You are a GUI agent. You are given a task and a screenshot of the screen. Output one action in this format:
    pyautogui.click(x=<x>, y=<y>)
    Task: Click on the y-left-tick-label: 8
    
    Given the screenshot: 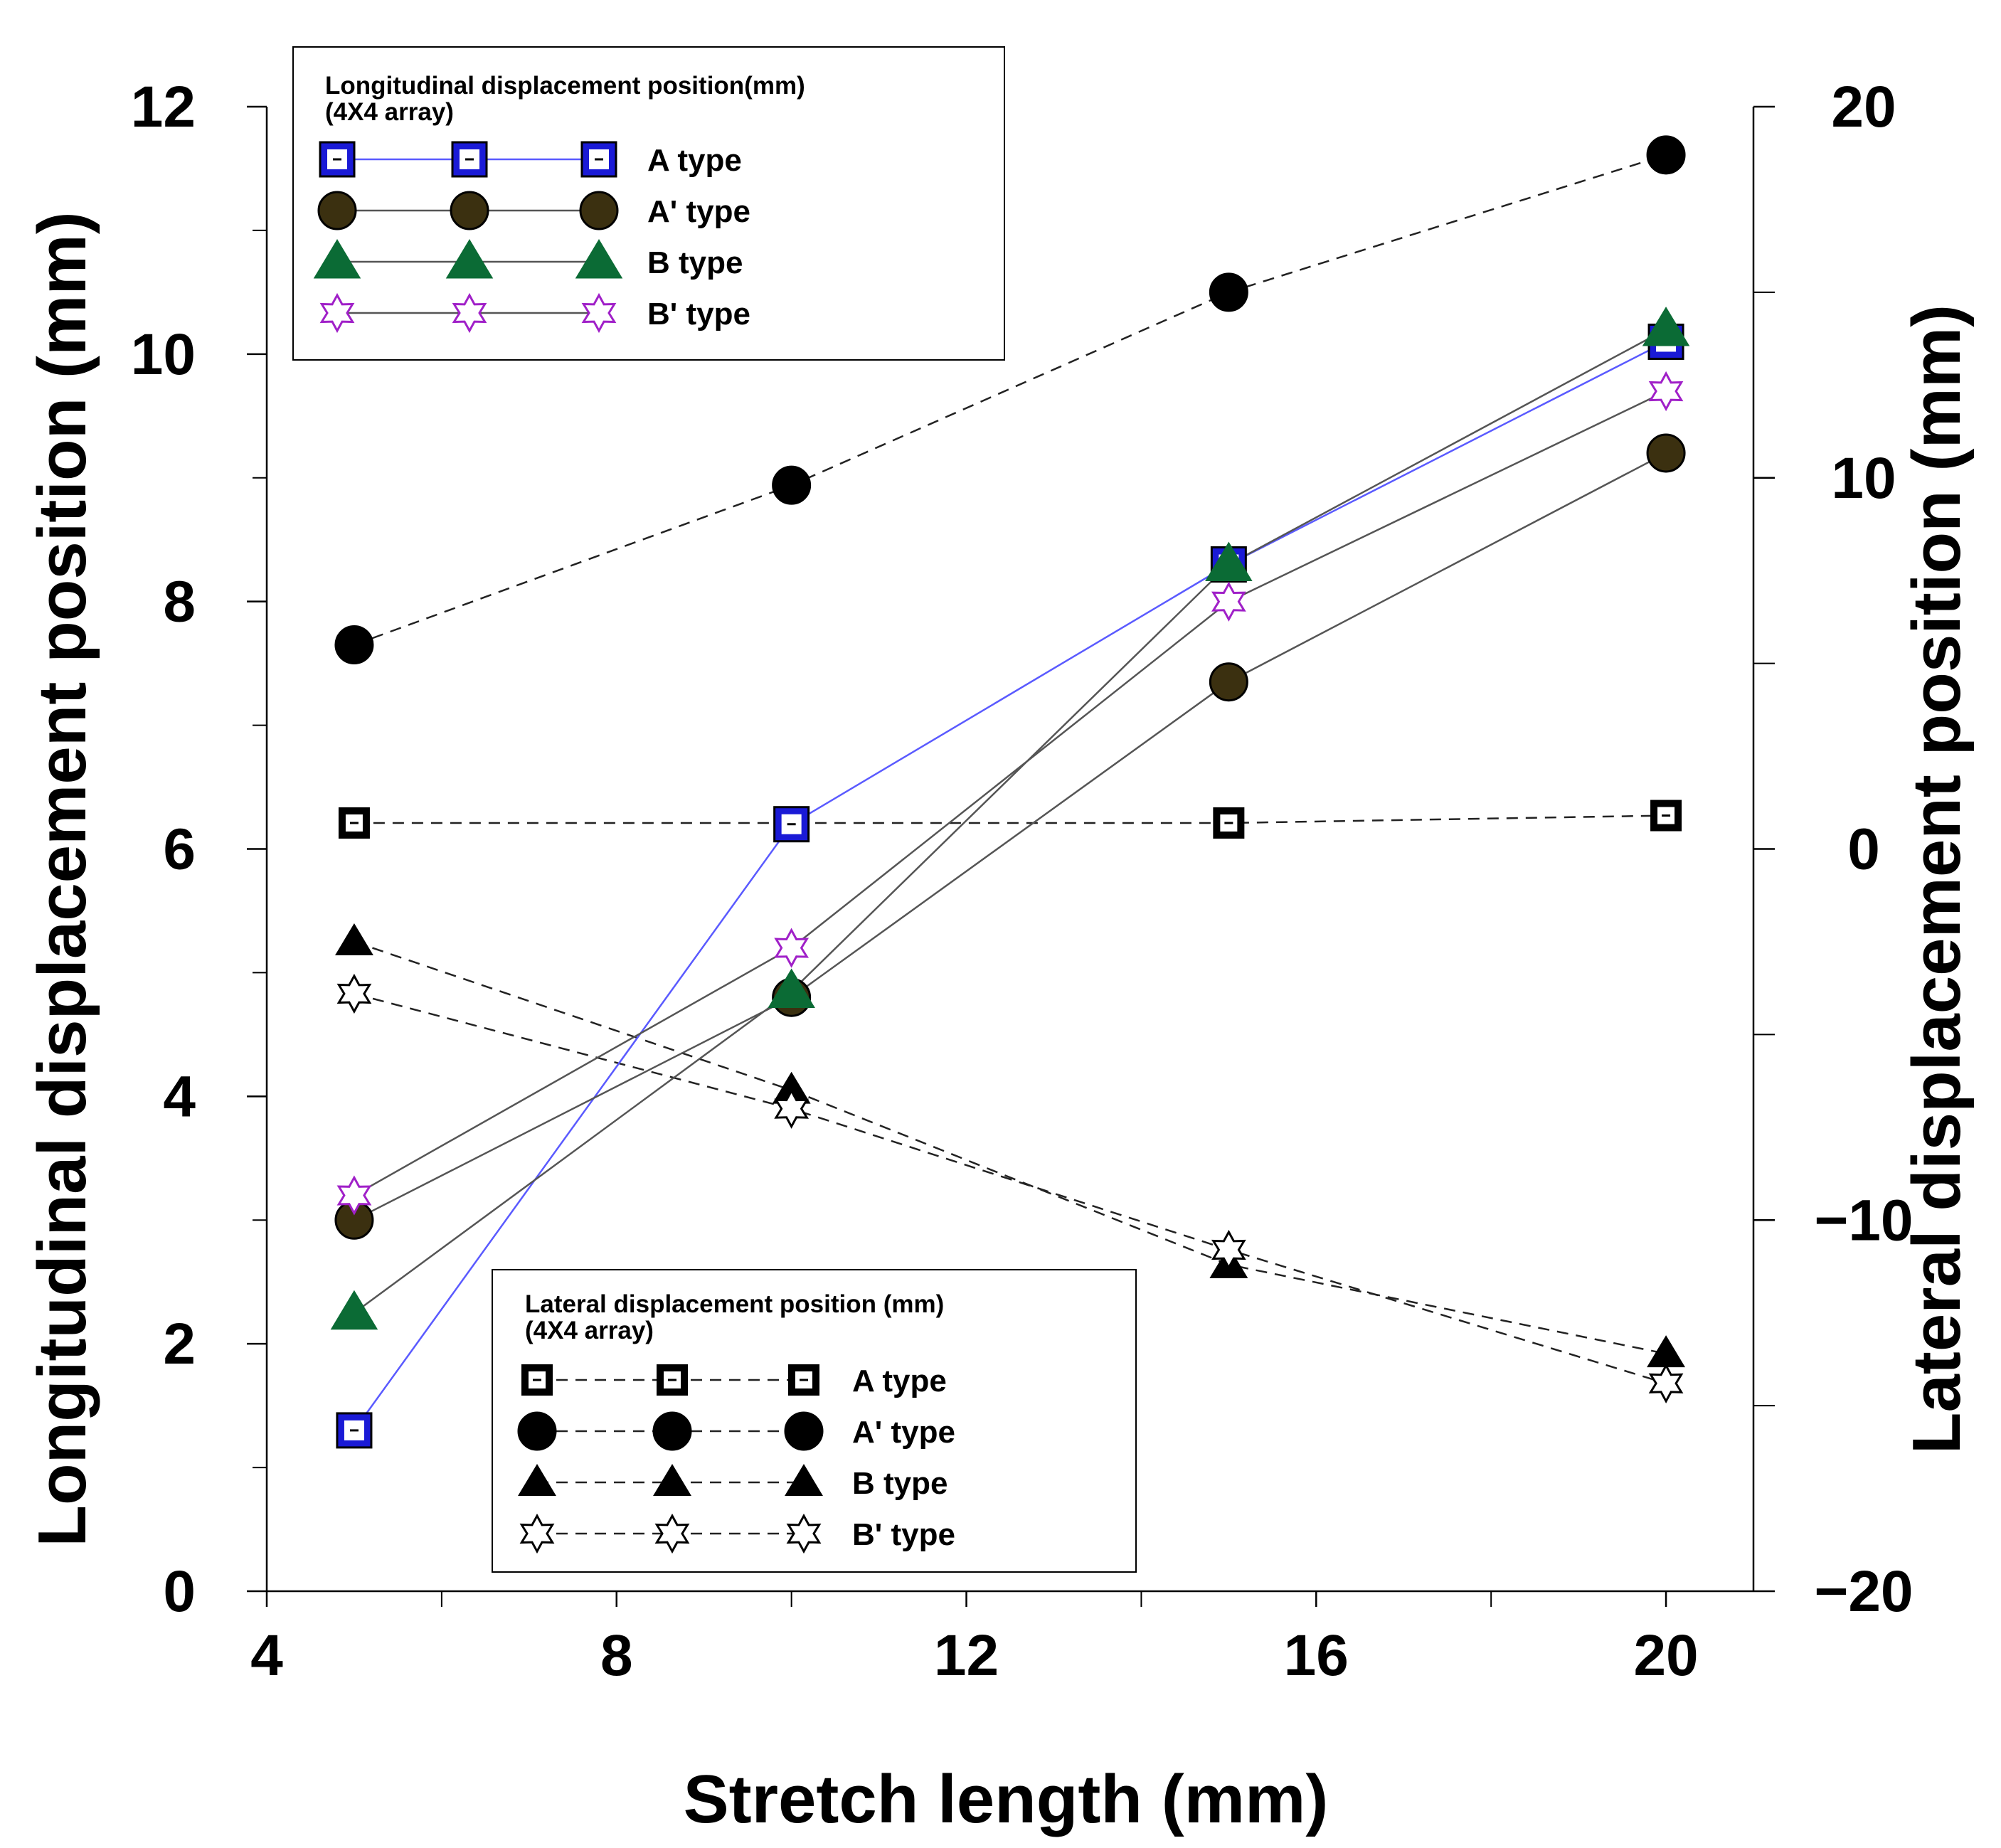 What is the action you would take?
    pyautogui.click(x=179, y=602)
    